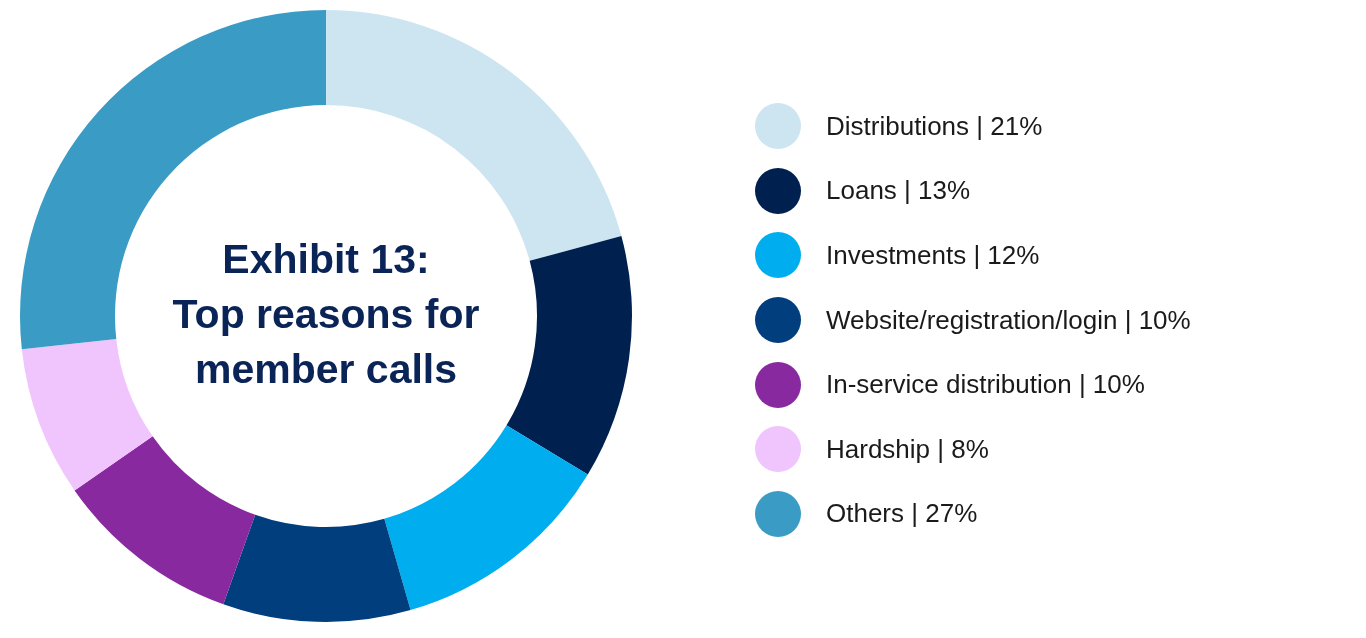 This screenshot has width=1366, height=638. Describe the element at coordinates (985, 385) in the screenshot. I see `legend-label: In-service distribution | 10%` at that location.